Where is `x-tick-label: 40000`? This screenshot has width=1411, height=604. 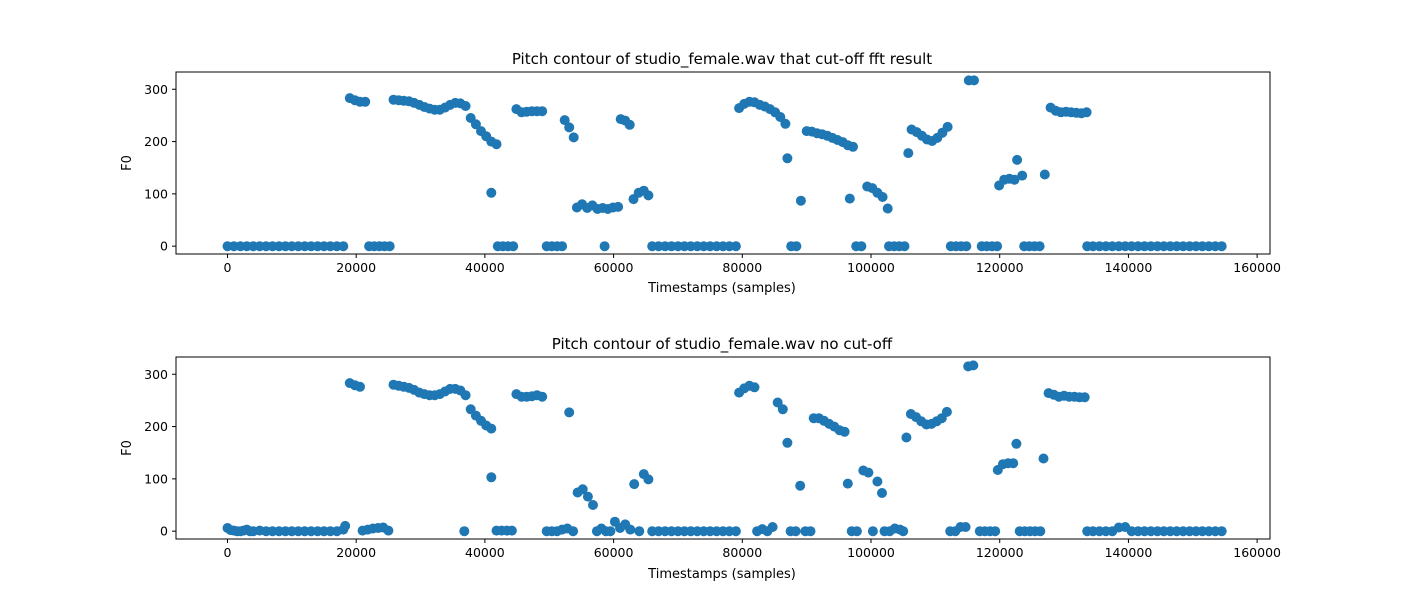
x-tick-label: 40000 is located at coordinates (485, 552).